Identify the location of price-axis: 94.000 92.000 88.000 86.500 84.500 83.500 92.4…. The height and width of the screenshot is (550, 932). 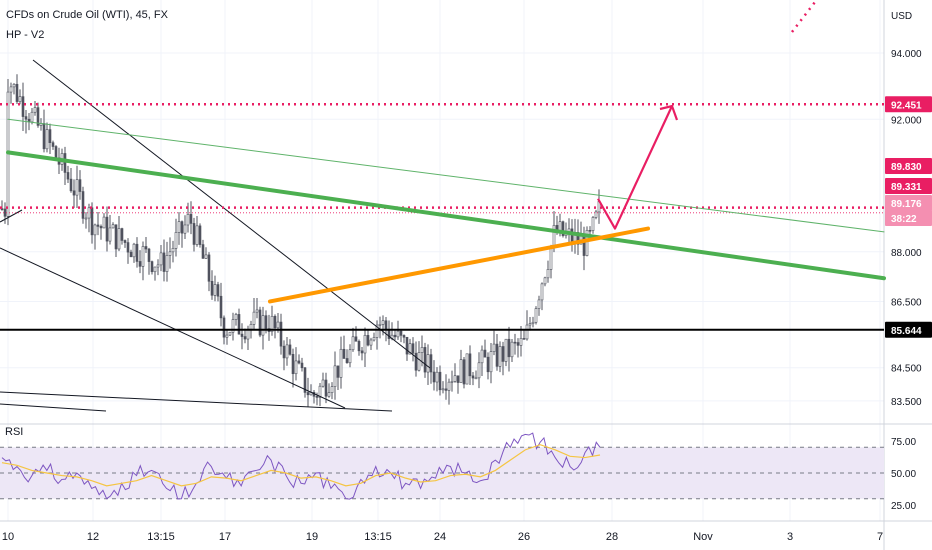
(908, 228).